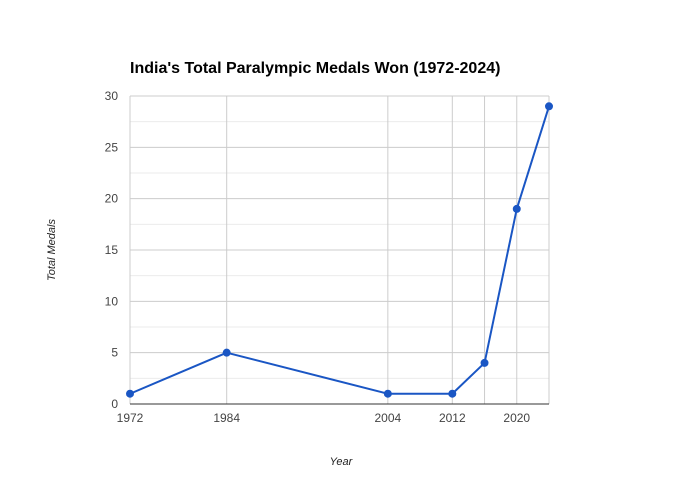 The image size is (680, 500). What do you see at coordinates (112, 147) in the screenshot?
I see `y-tick-label: 25` at bounding box center [112, 147].